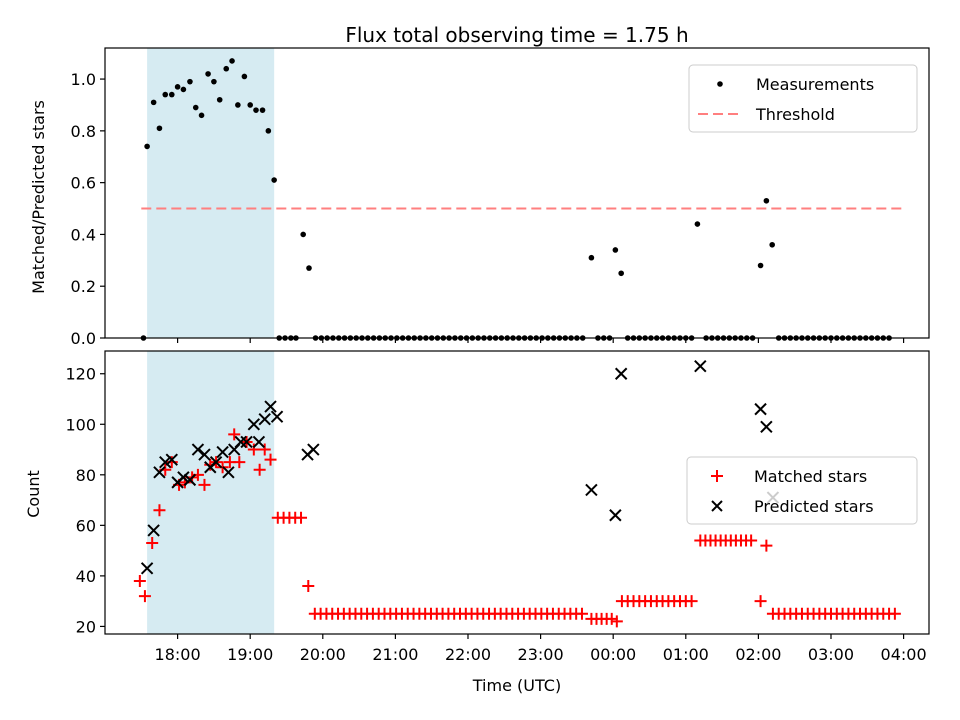 This screenshot has width=960, height=720. I want to click on bottom-y-tick-label: 20, so click(86, 626).